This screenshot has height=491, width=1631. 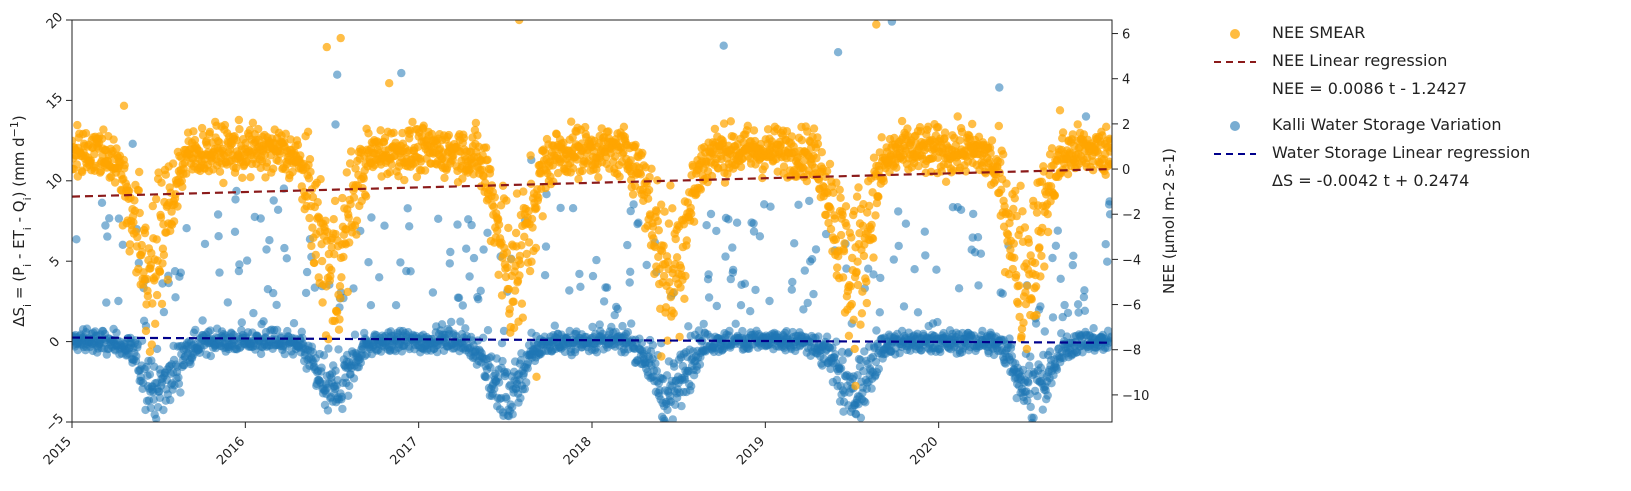 I want to click on legend-nee-equation: NEE = 0.0086 t - 1.2427, so click(x=1370, y=88).